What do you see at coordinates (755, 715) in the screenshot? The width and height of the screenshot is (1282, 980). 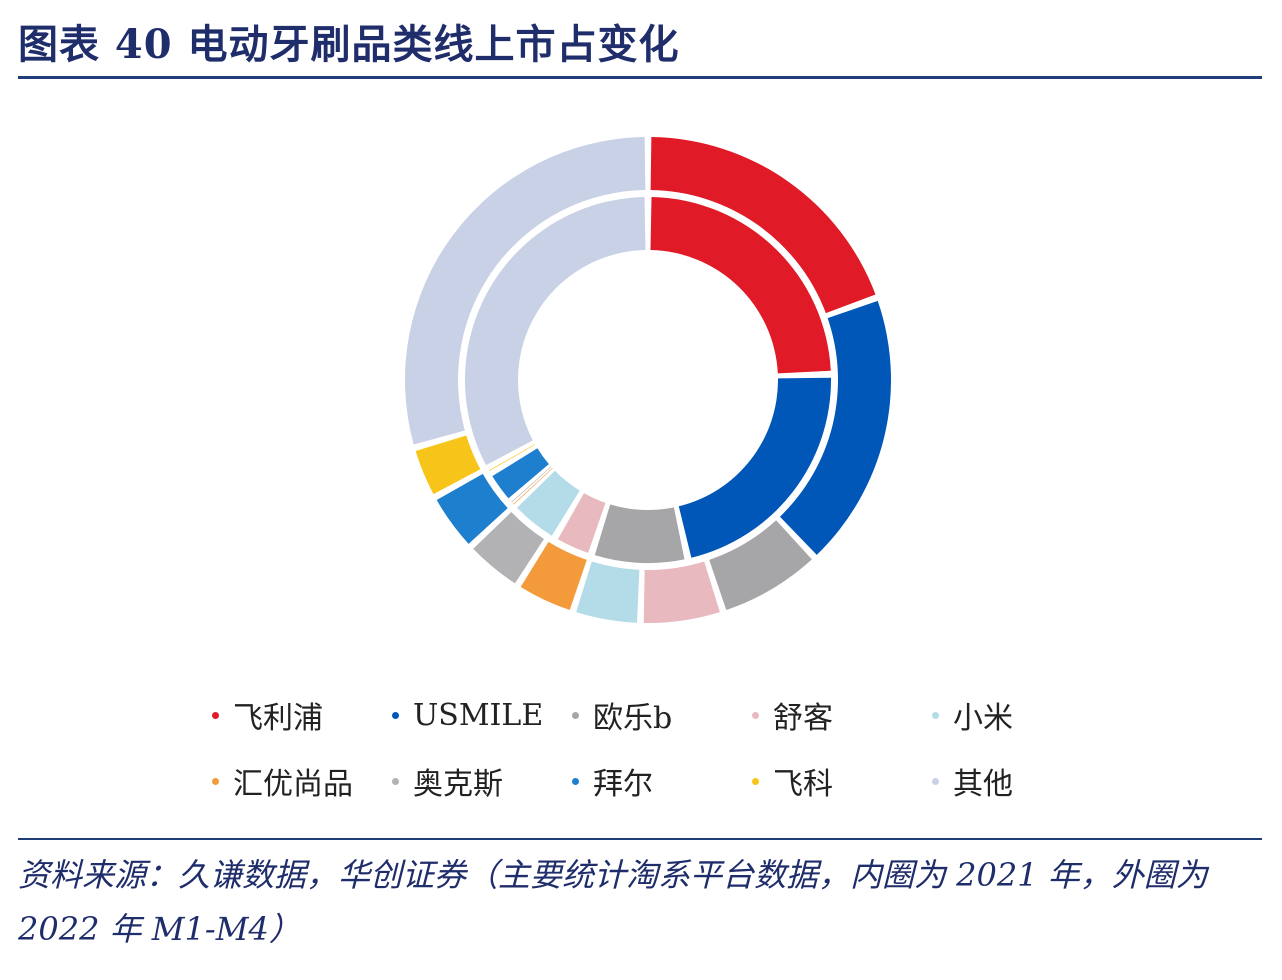 I see `legend-dot-shuke` at bounding box center [755, 715].